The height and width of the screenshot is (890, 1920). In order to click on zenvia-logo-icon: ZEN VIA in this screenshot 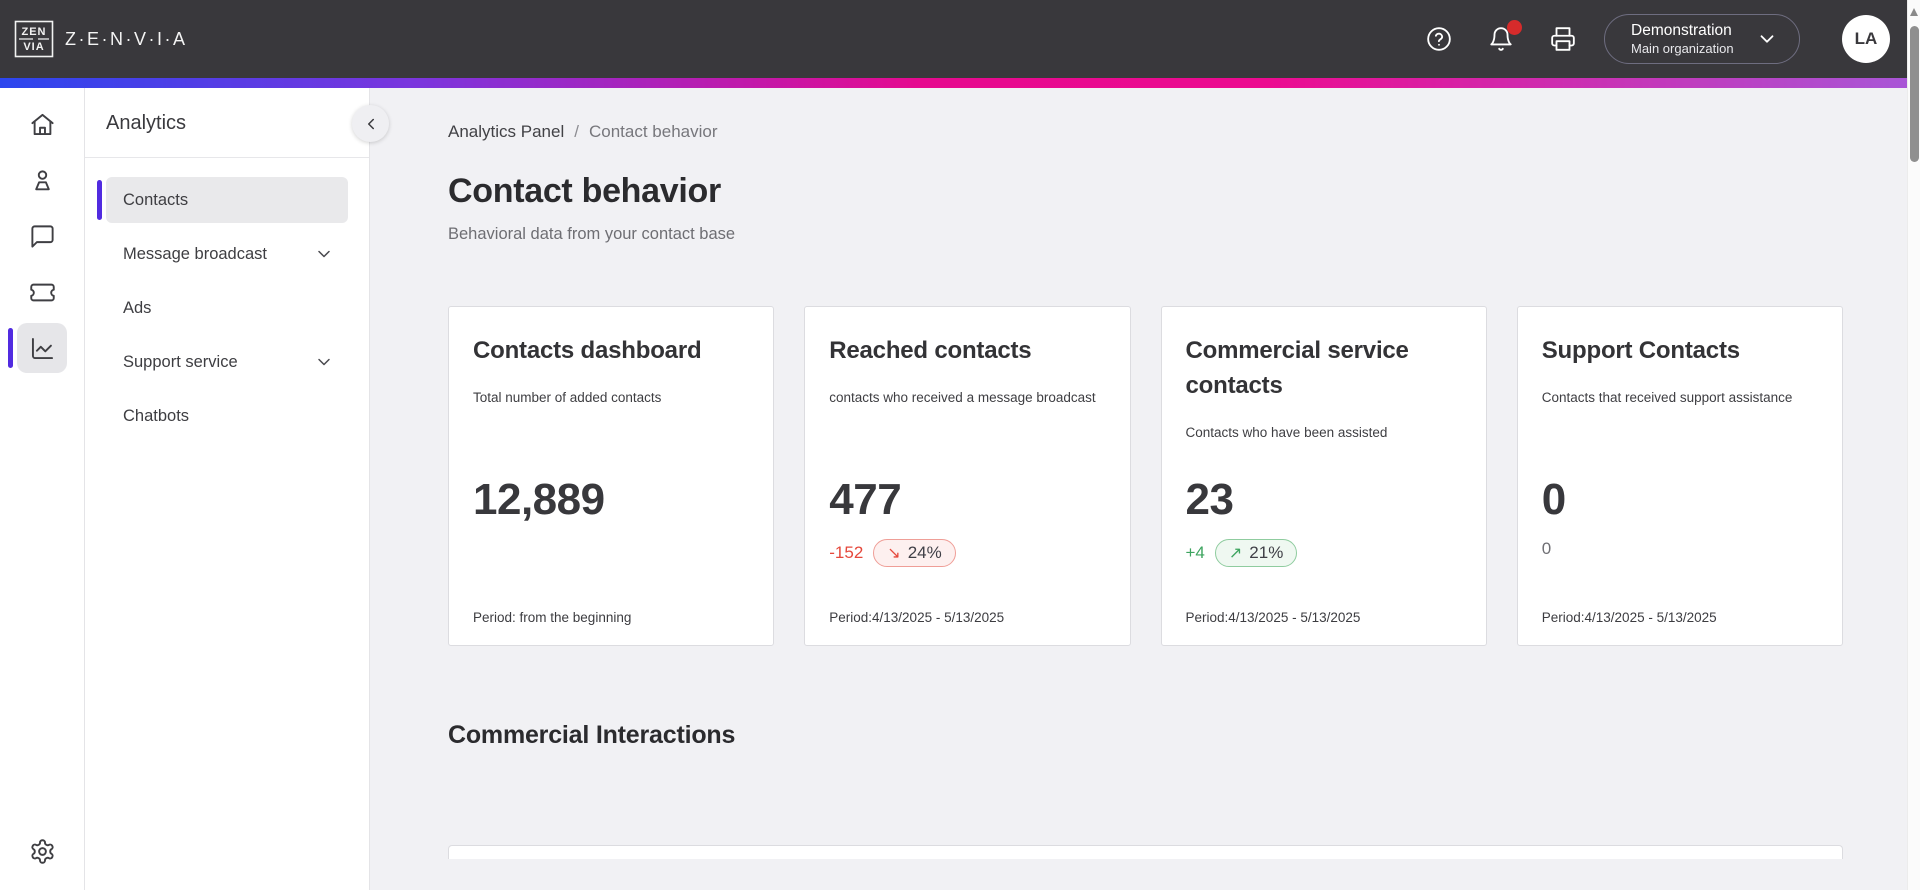, I will do `click(34, 39)`.